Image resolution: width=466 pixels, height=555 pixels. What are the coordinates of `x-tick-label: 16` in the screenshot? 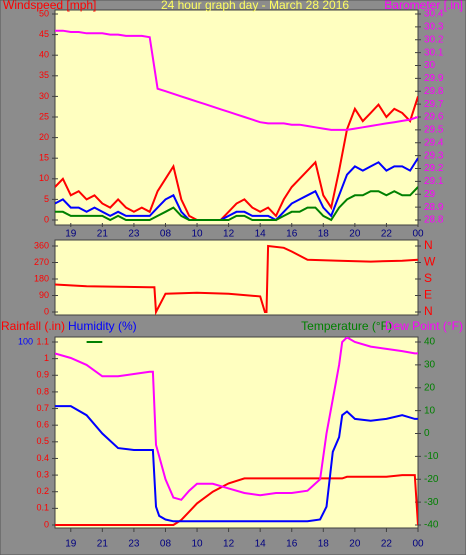 It's located at (292, 544).